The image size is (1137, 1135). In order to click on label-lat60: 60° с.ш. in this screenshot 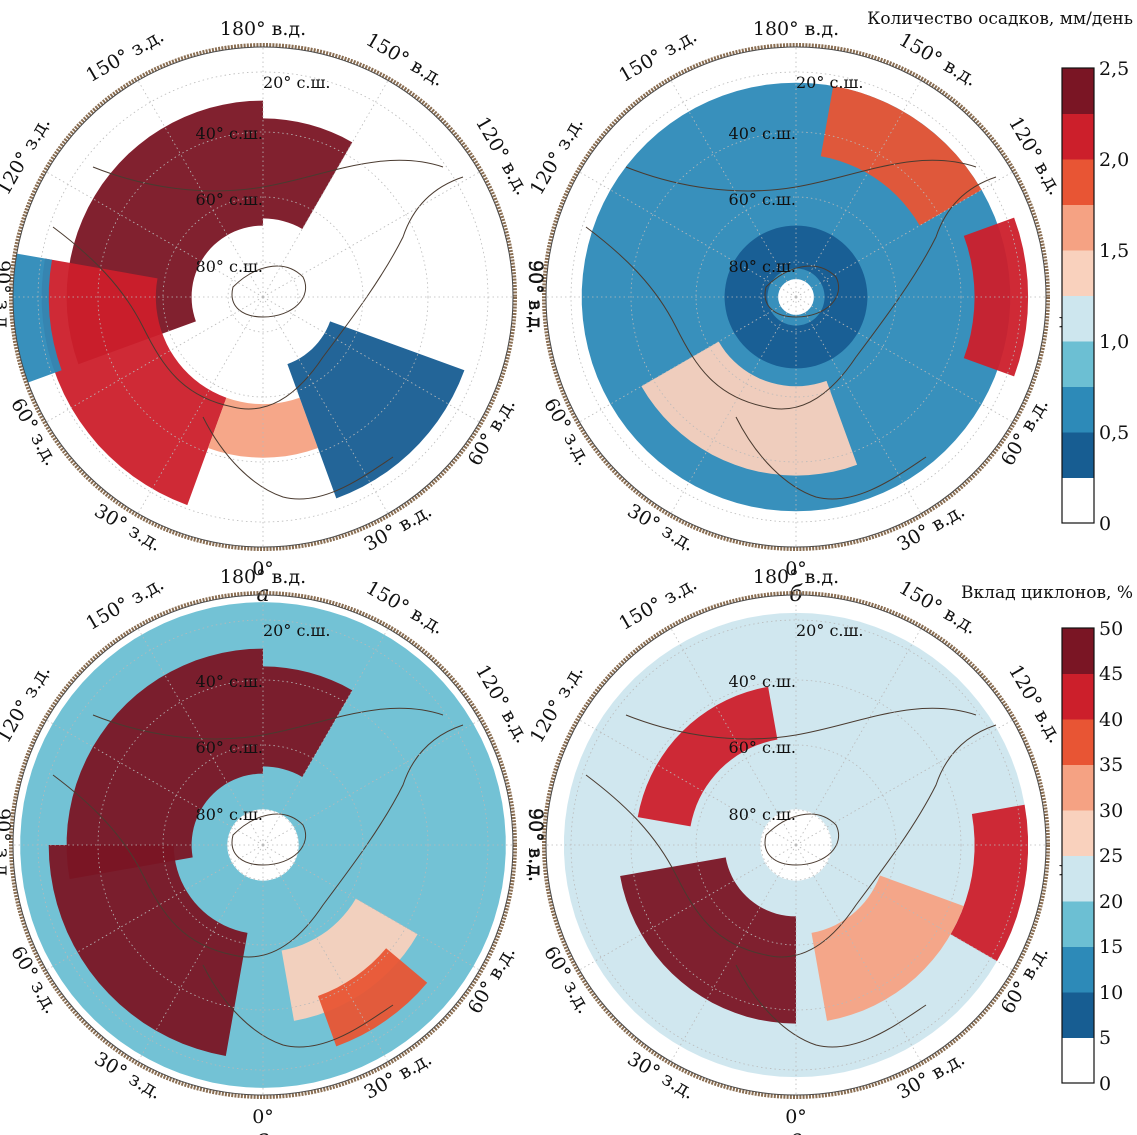, I will do `click(762, 199)`.